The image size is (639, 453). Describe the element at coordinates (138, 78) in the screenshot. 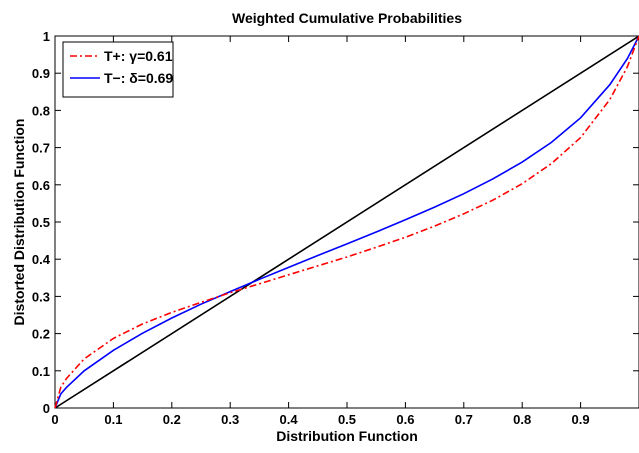

I see `legend-label: T−: δ=0.69` at that location.